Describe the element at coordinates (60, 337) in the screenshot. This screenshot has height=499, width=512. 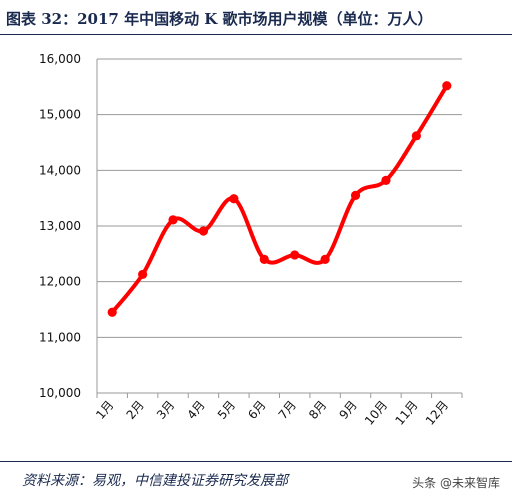
I see `y-tick-label: 11,000` at that location.